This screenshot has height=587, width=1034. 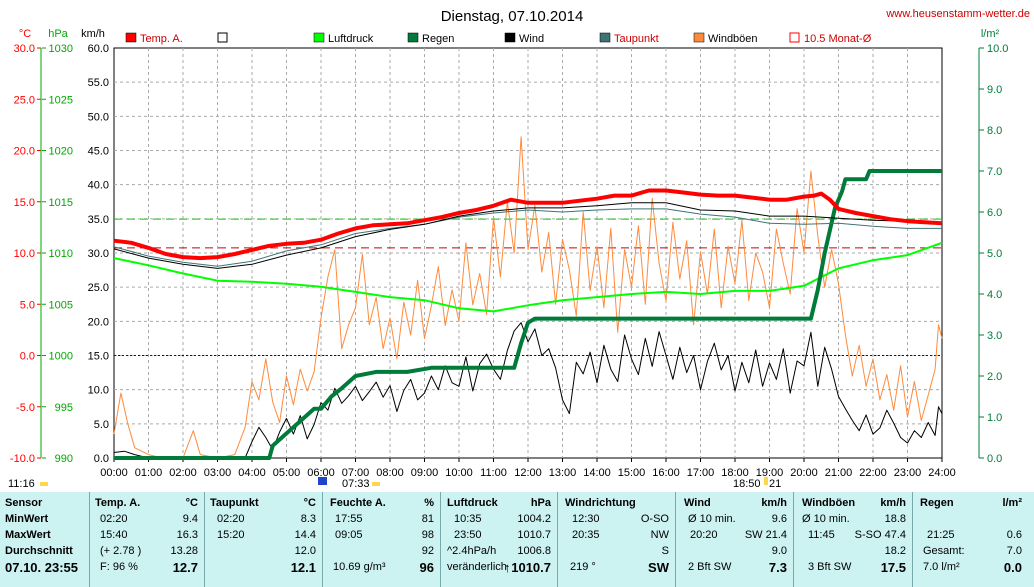 What do you see at coordinates (426, 567) in the screenshot?
I see `hum-now-value: 96` at bounding box center [426, 567].